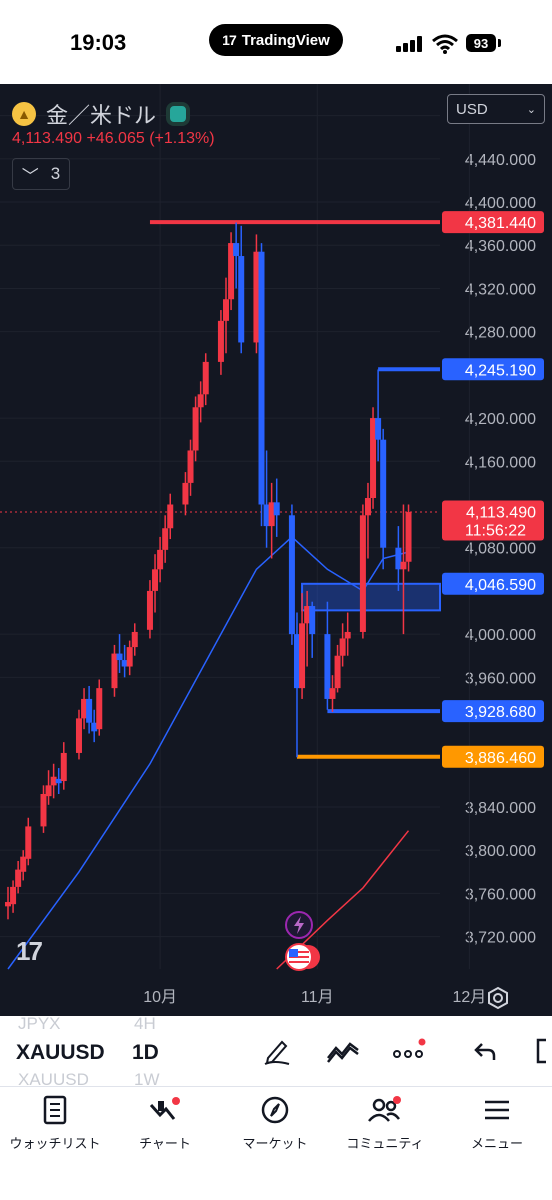  I want to click on battery-tip, so click(499, 43).